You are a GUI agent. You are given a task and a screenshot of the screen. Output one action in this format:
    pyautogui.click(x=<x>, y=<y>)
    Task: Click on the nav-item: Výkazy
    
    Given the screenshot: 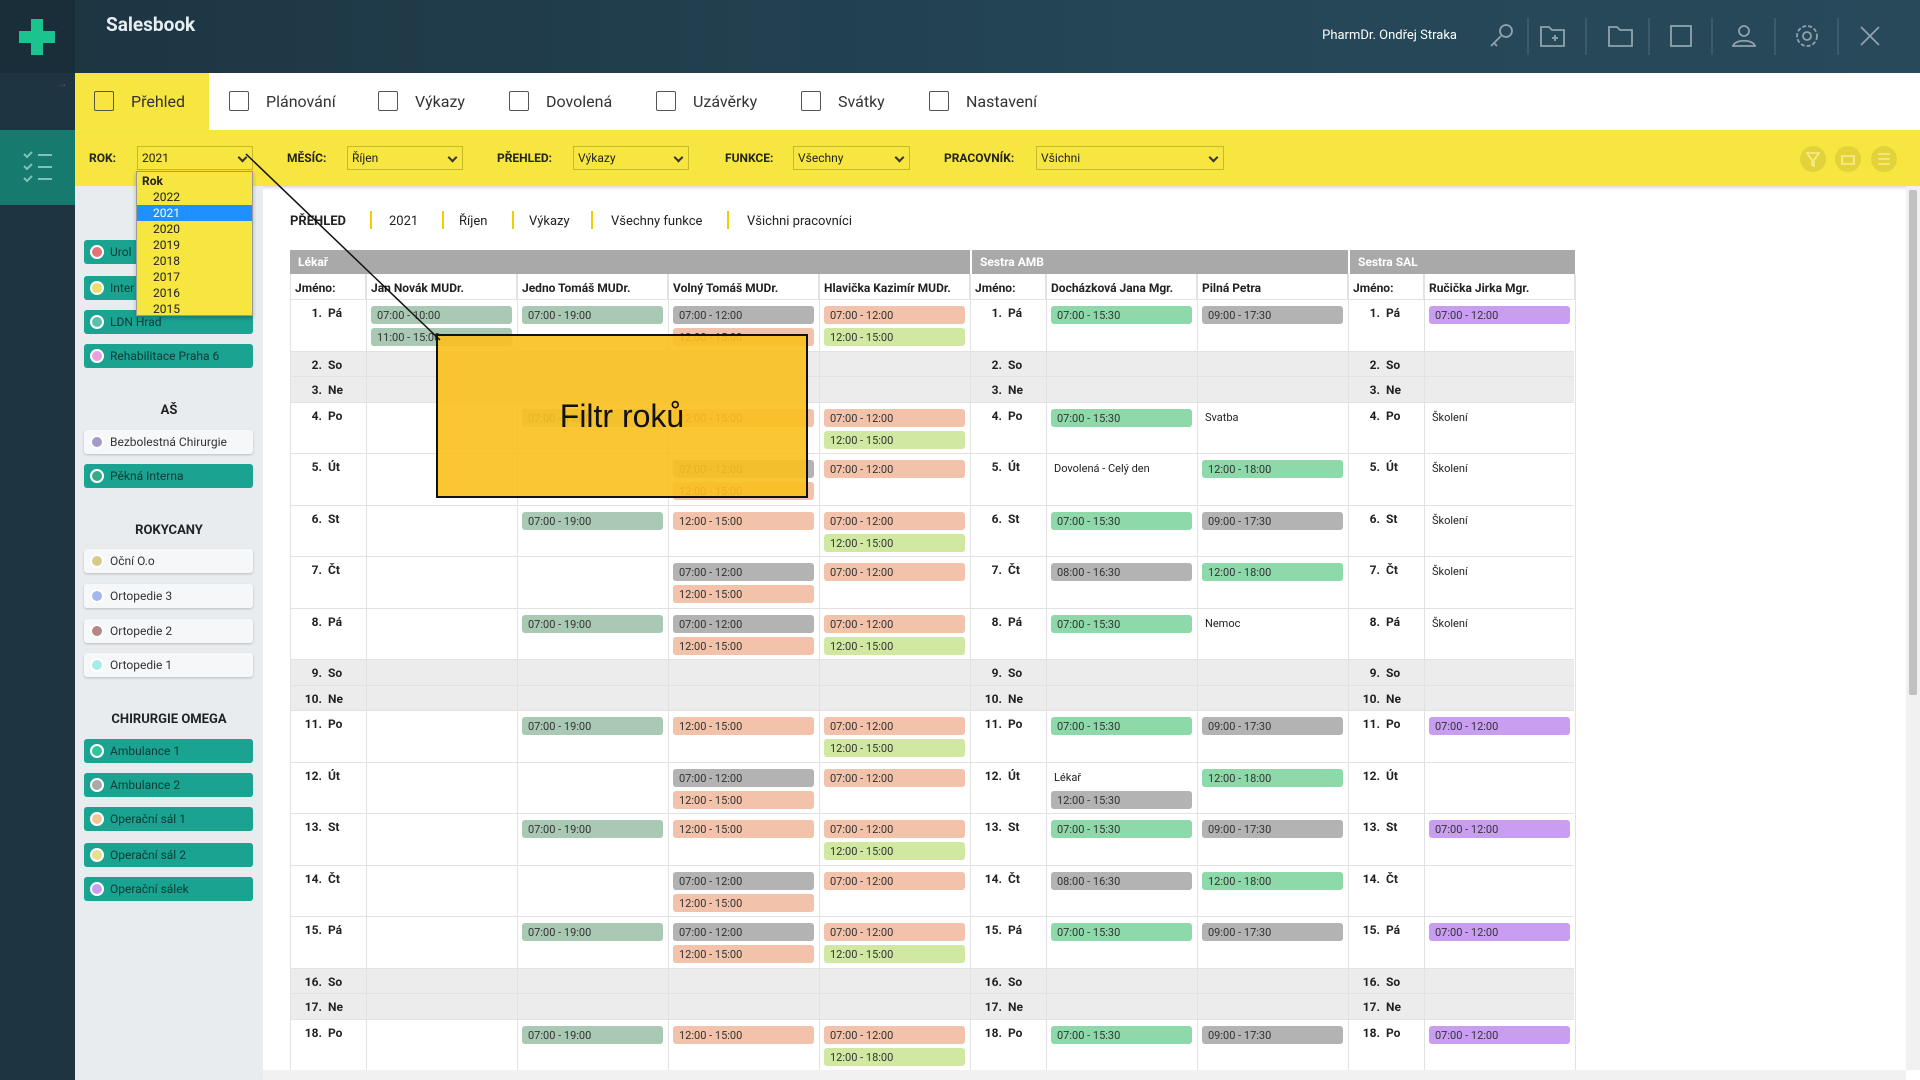 What is the action you would take?
    pyautogui.click(x=440, y=101)
    